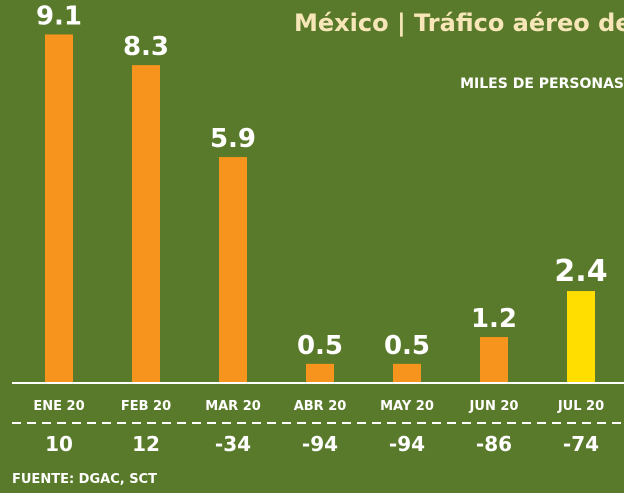  I want to click on category-label: ABR 20, so click(320, 406).